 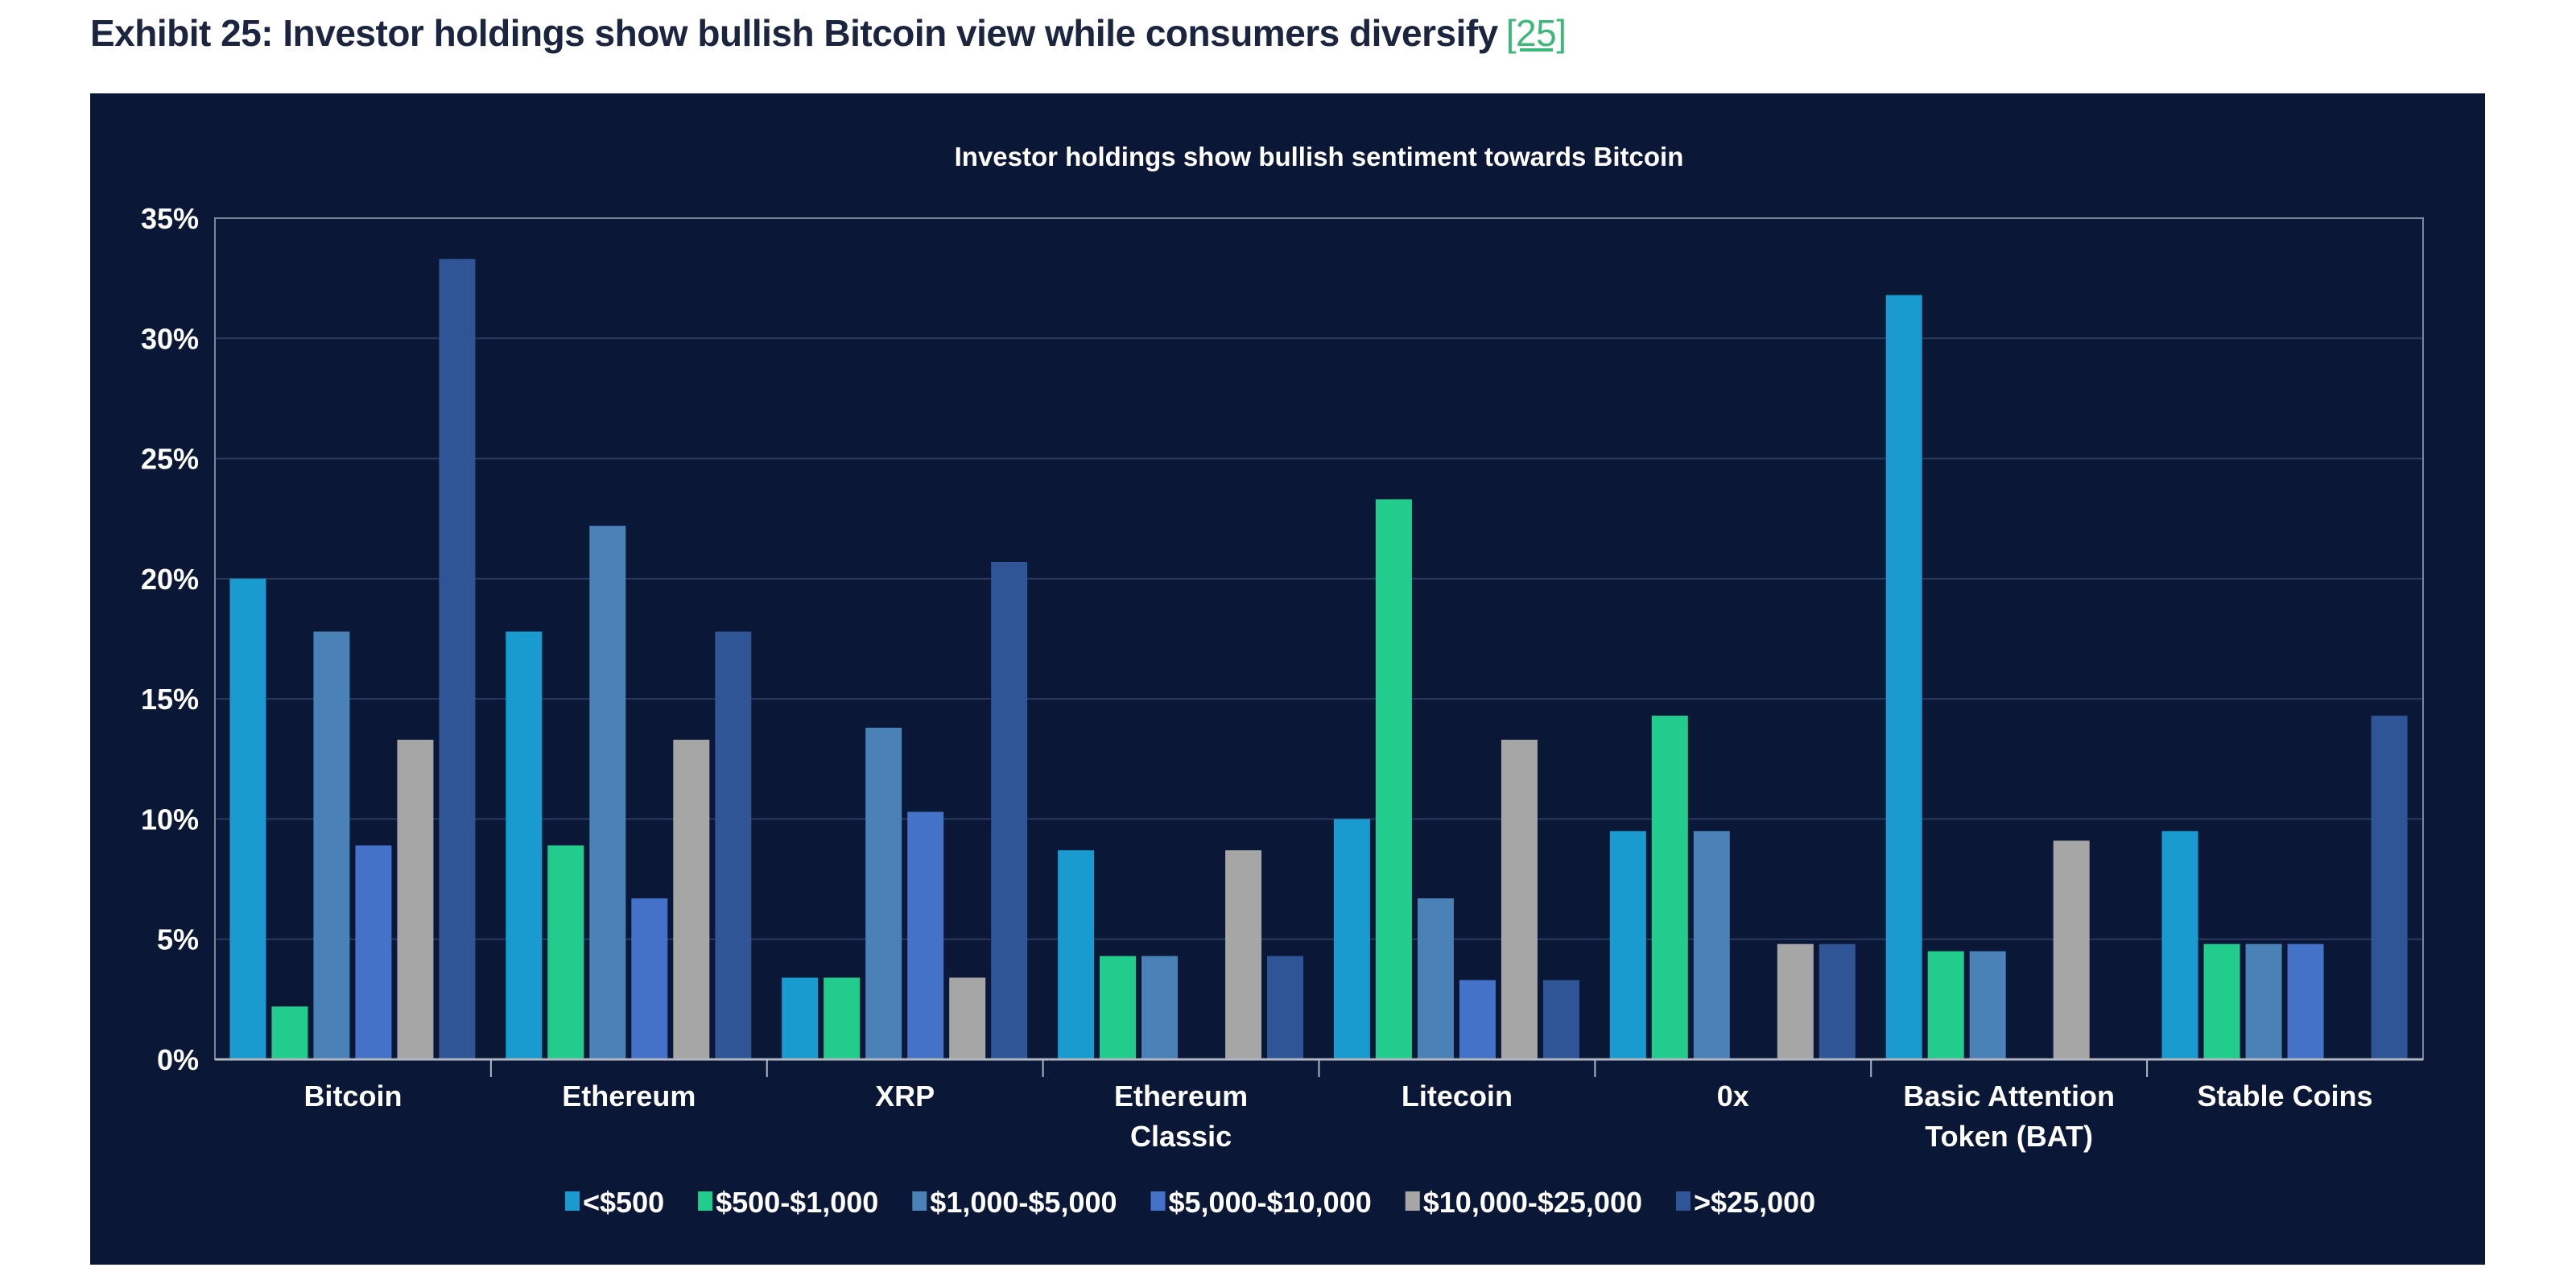 I want to click on legend-label: $10,000-$25,000, so click(x=1532, y=1202).